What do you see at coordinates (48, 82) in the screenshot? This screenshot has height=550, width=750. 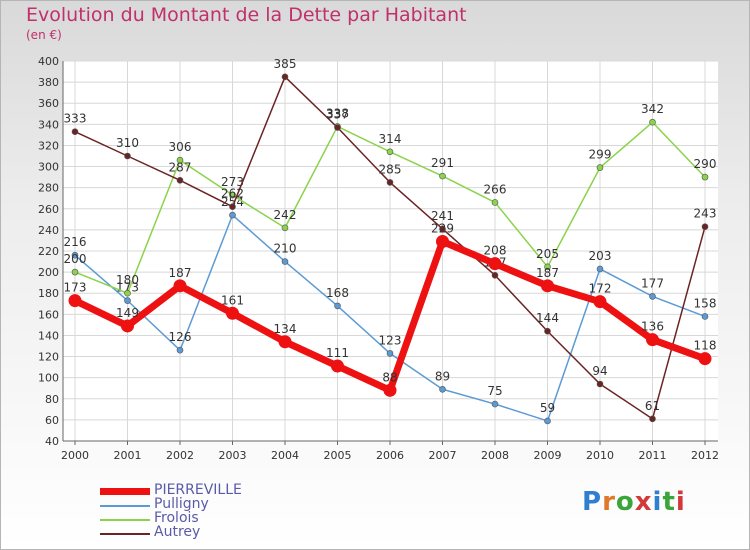 I see `y-tick-label: 380` at bounding box center [48, 82].